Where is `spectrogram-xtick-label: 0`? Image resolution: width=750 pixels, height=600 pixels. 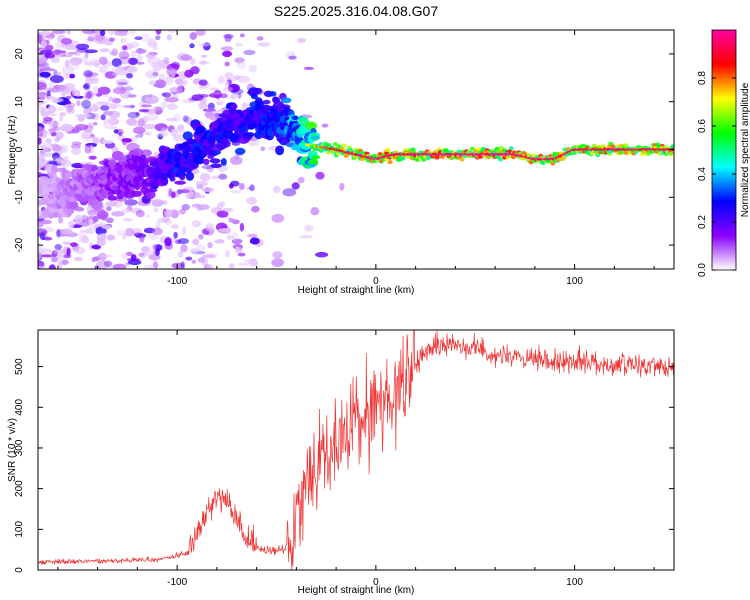 spectrogram-xtick-label: 0 is located at coordinates (376, 281).